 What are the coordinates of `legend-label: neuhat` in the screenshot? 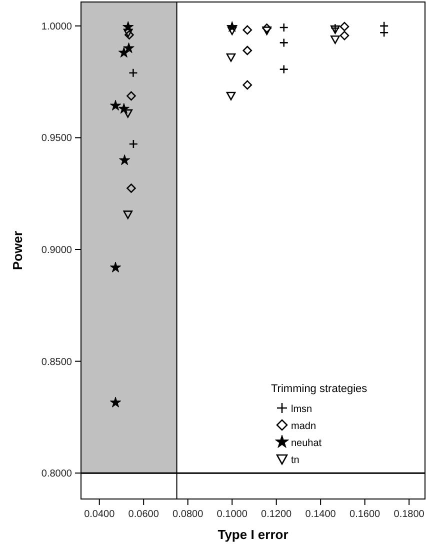 It's located at (306, 443).